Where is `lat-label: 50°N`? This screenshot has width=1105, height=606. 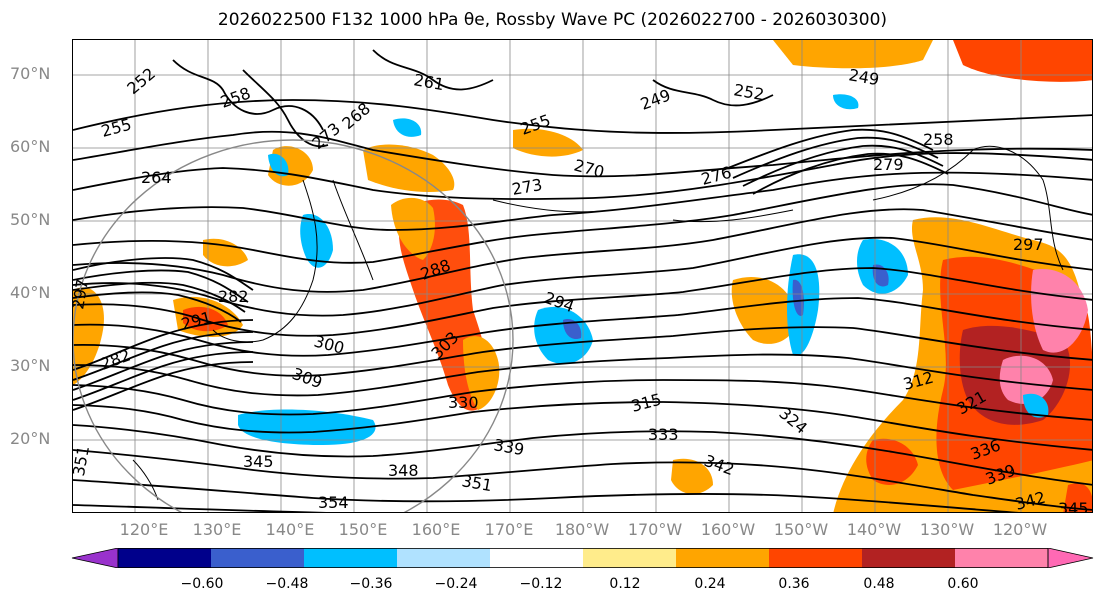 lat-label: 50°N is located at coordinates (30, 219).